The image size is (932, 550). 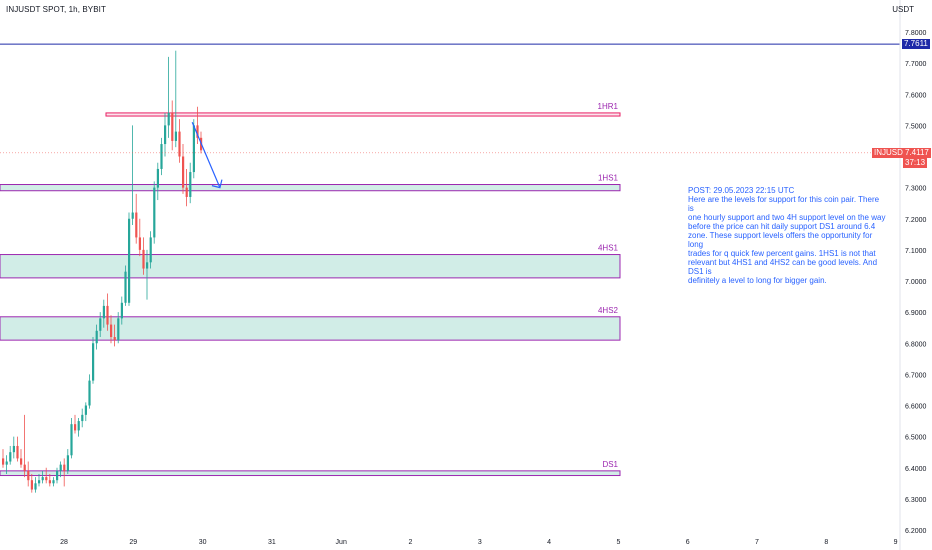 What do you see at coordinates (549, 542) in the screenshot?
I see `x-tick-7: 4` at bounding box center [549, 542].